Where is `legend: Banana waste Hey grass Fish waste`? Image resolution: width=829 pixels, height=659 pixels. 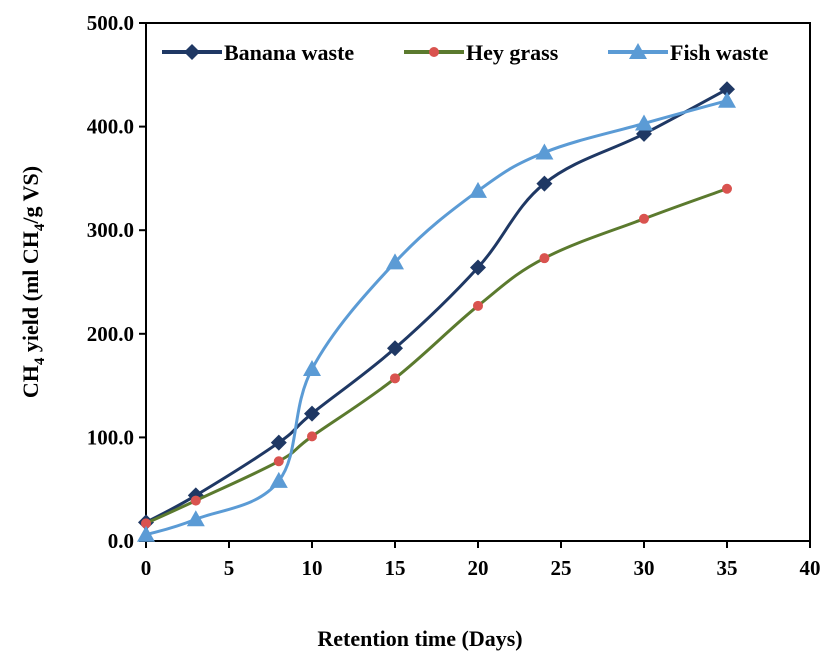
legend: Banana waste Hey grass Fish waste is located at coordinates (465, 52).